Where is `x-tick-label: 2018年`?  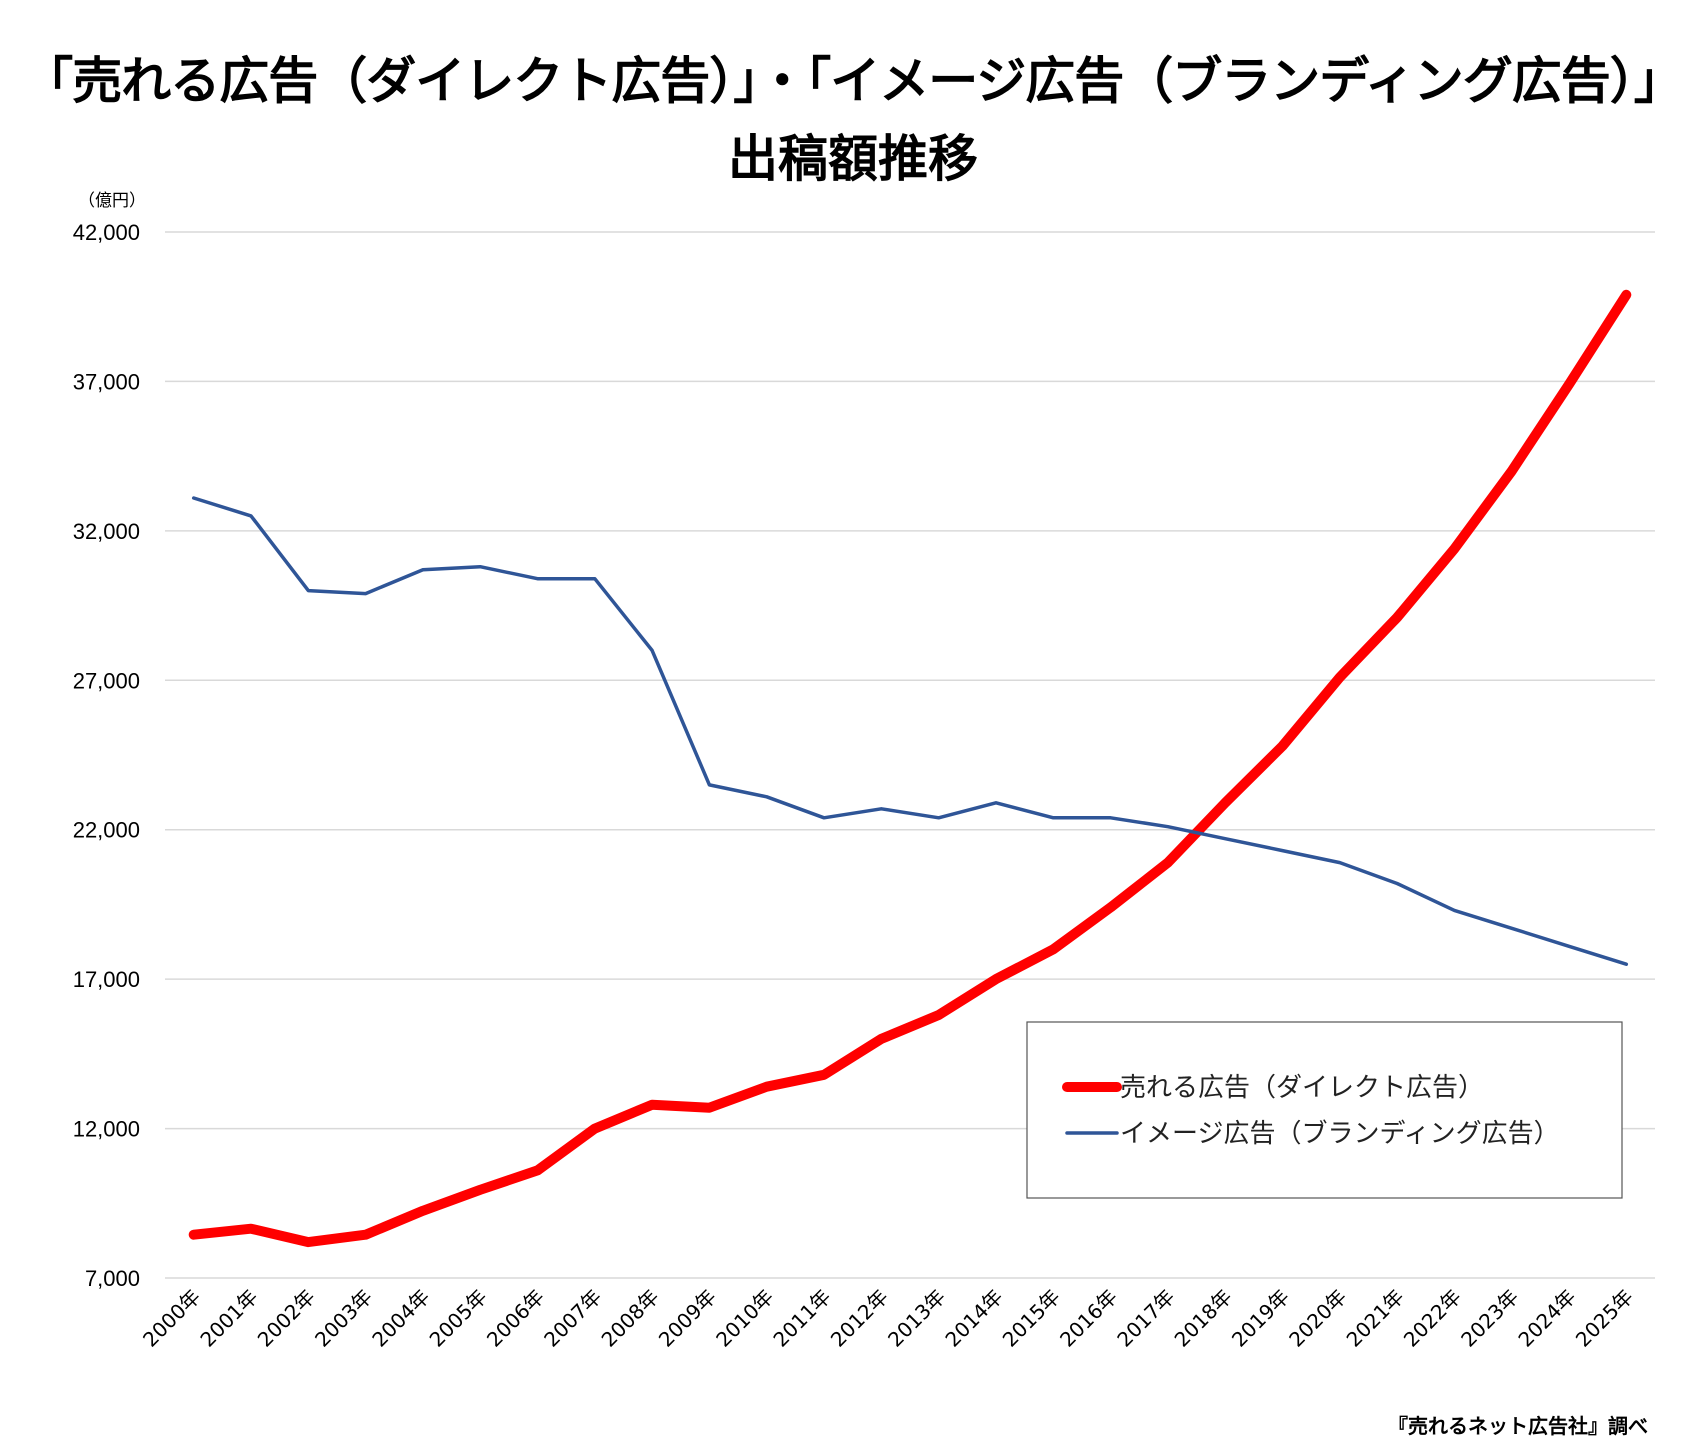
x-tick-label: 2018年 is located at coordinates (1203, 1318).